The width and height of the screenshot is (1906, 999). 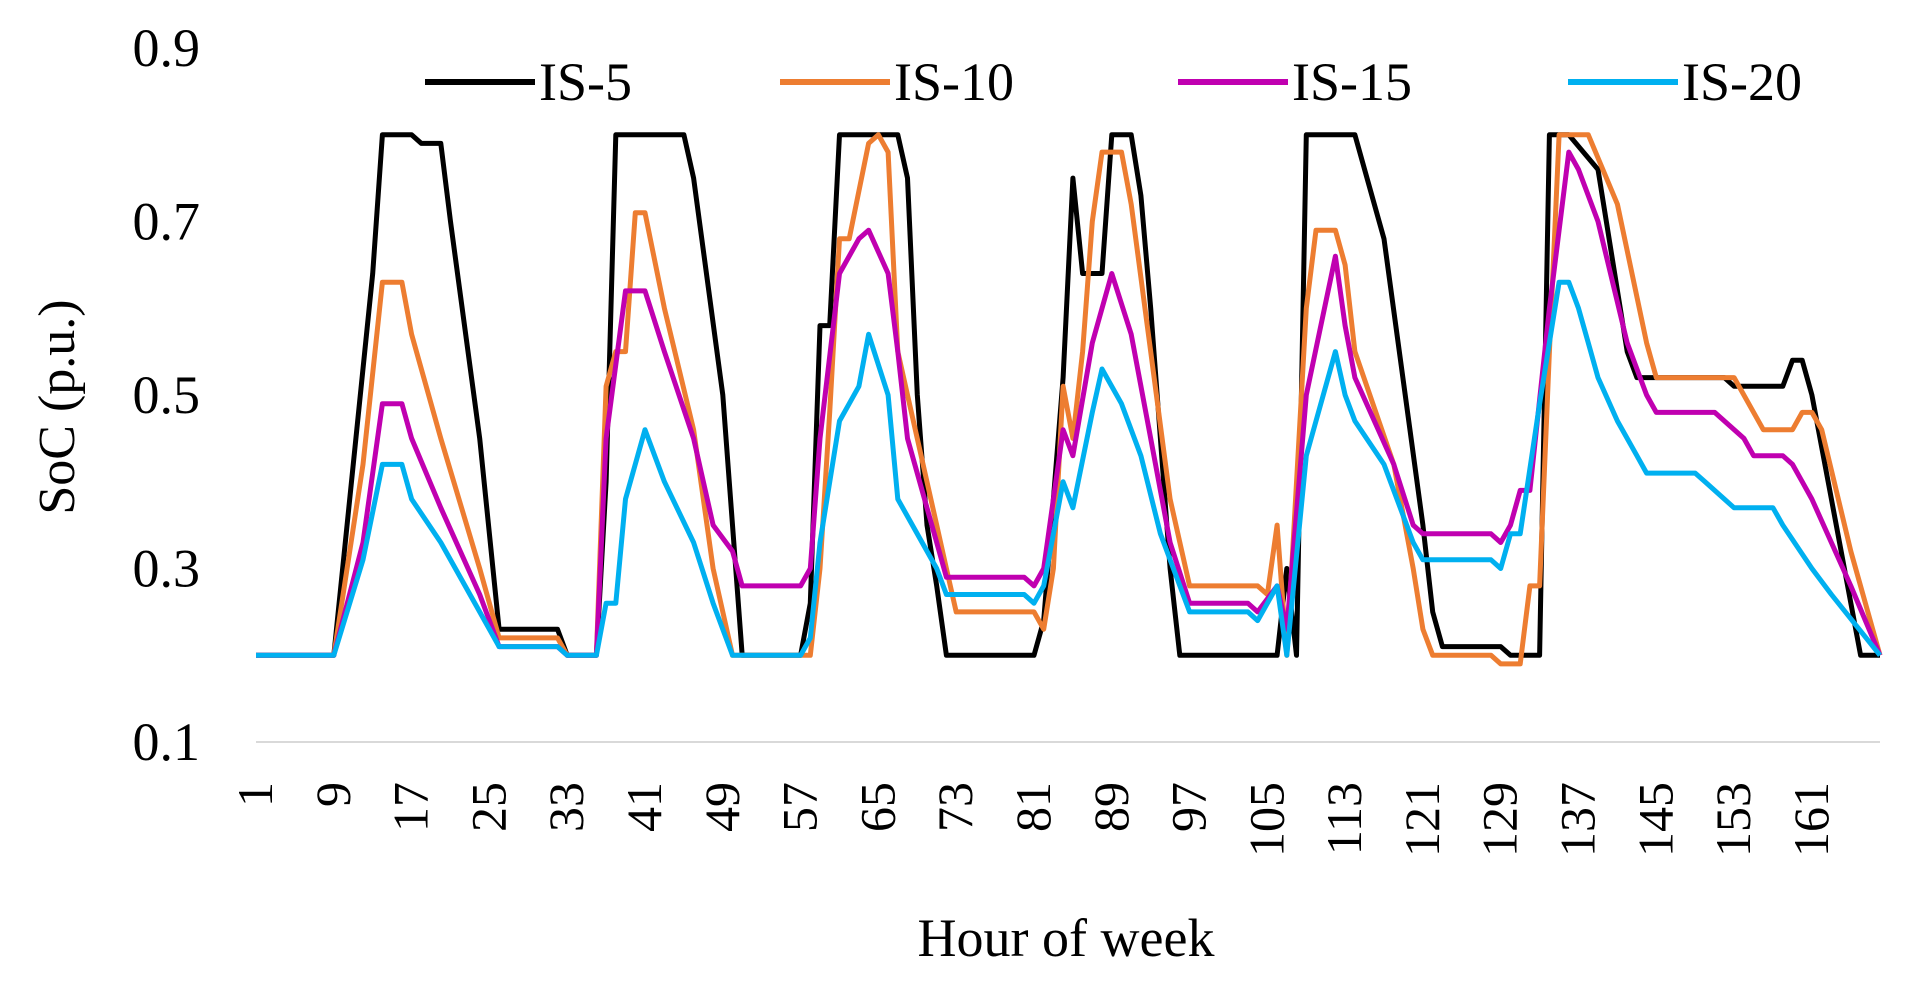 I want to click on legend: IS-5 IS-10 IS-15 IS-20, so click(x=1113, y=82).